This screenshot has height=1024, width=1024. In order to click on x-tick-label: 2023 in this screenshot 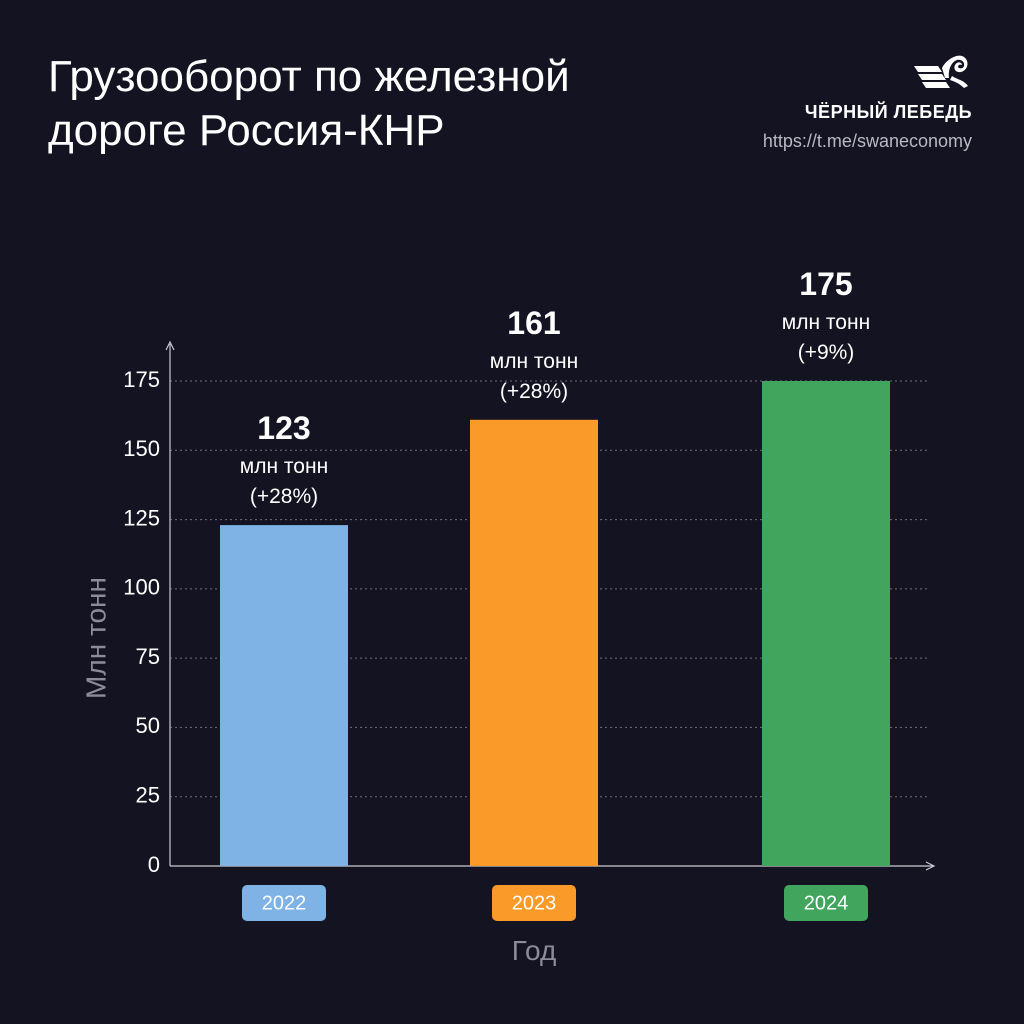, I will do `click(534, 903)`.